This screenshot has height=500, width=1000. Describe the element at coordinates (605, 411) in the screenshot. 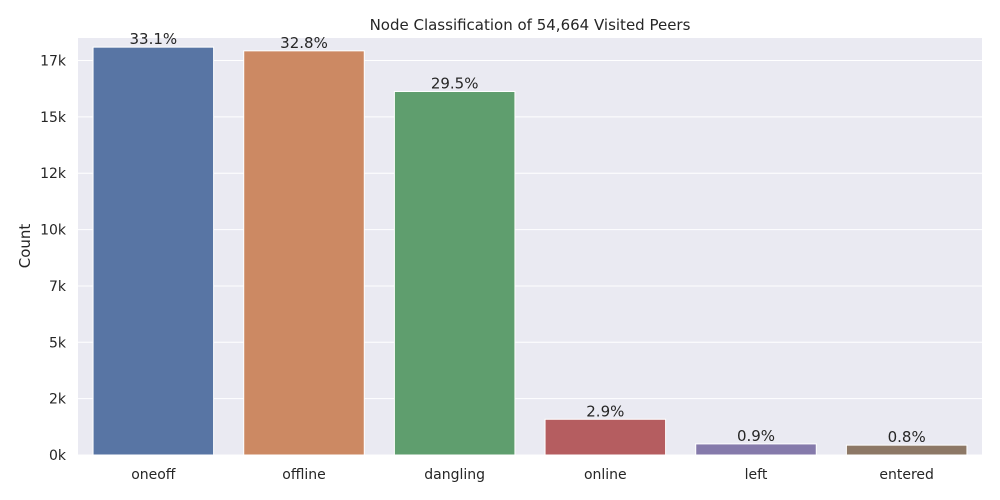

I see `data-label-online: 2.9%` at that location.